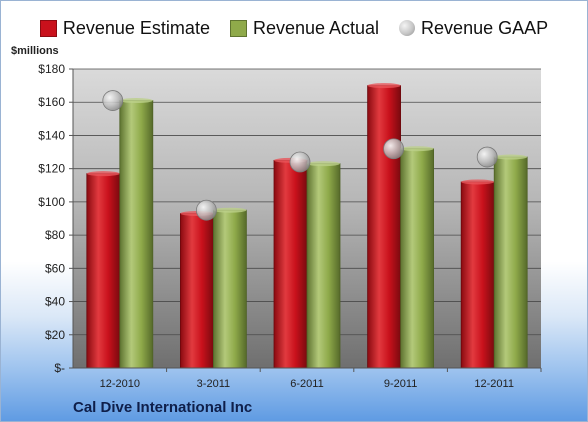 The width and height of the screenshot is (588, 422). I want to click on x-tick-label-9-2011: 9-2011, so click(400, 384).